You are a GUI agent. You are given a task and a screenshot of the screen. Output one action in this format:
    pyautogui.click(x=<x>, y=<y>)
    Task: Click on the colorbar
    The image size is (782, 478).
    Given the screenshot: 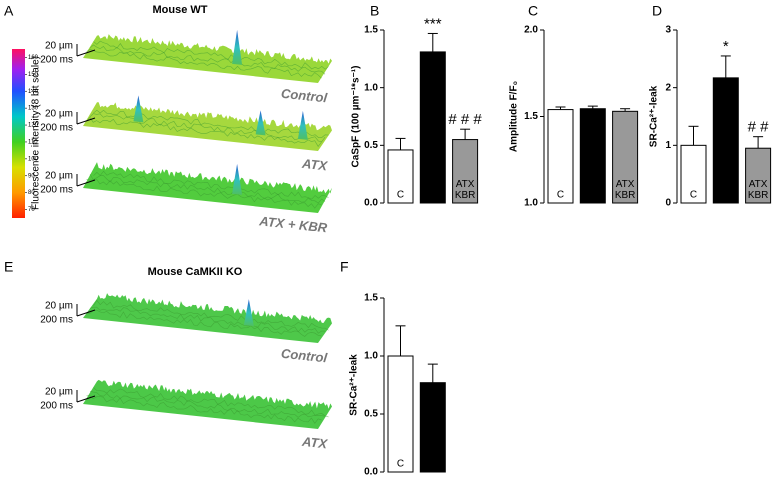 What is the action you would take?
    pyautogui.click(x=18, y=133)
    